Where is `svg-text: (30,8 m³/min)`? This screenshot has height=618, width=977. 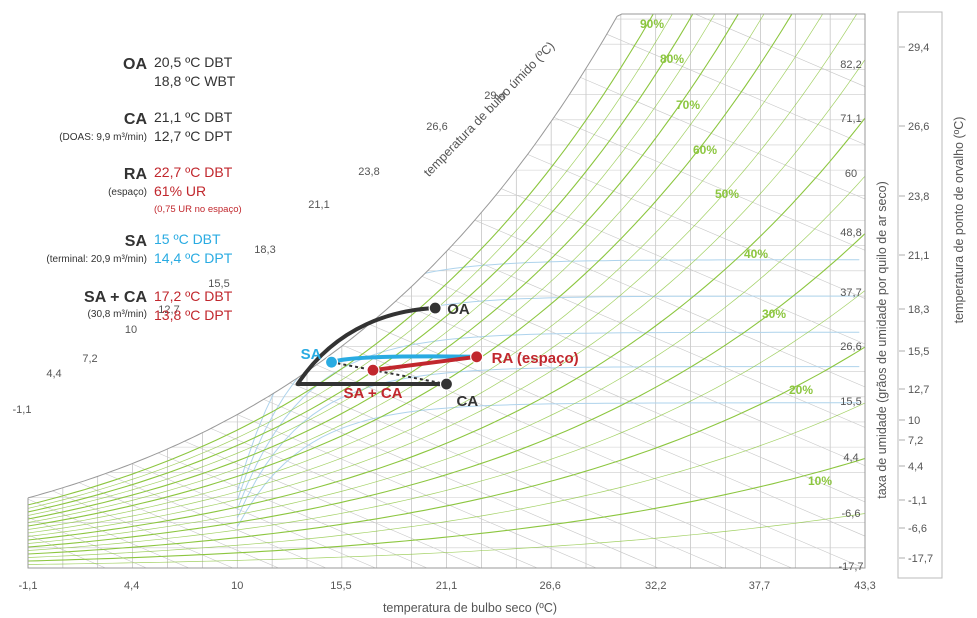
svg-text: (30,8 m³/min) is located at coordinates (117, 314).